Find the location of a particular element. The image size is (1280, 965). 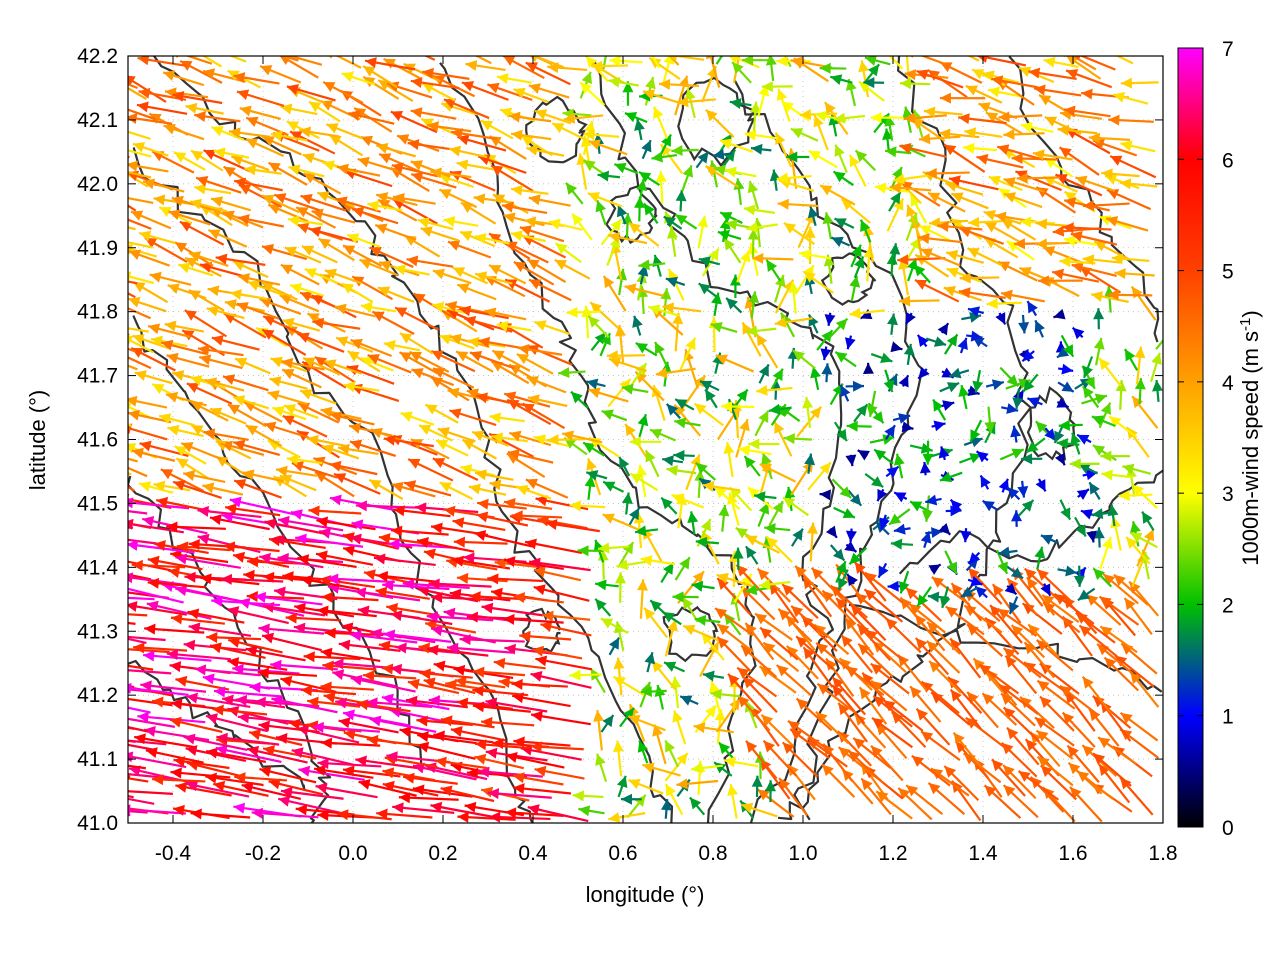

y-tick-label: 41.7 is located at coordinates (97, 376).